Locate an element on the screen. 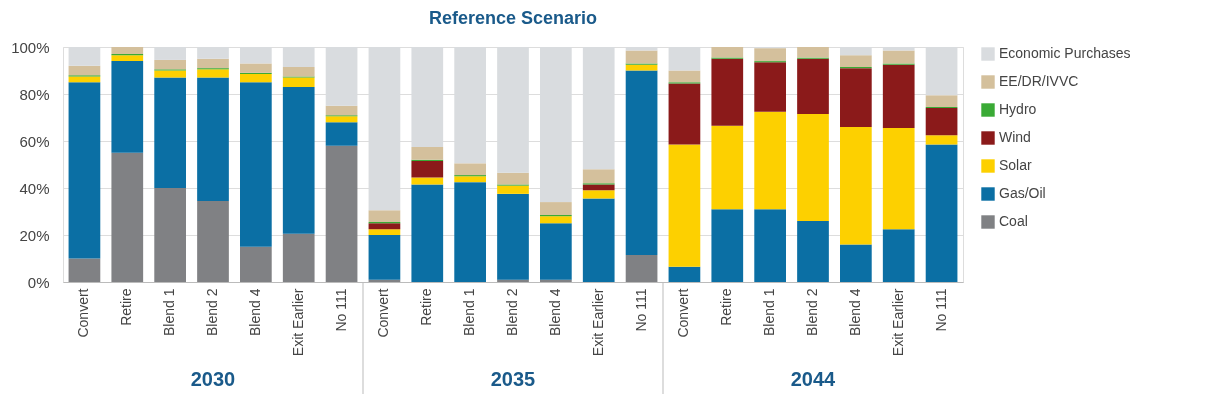  legend-label: Solar is located at coordinates (1016, 165).